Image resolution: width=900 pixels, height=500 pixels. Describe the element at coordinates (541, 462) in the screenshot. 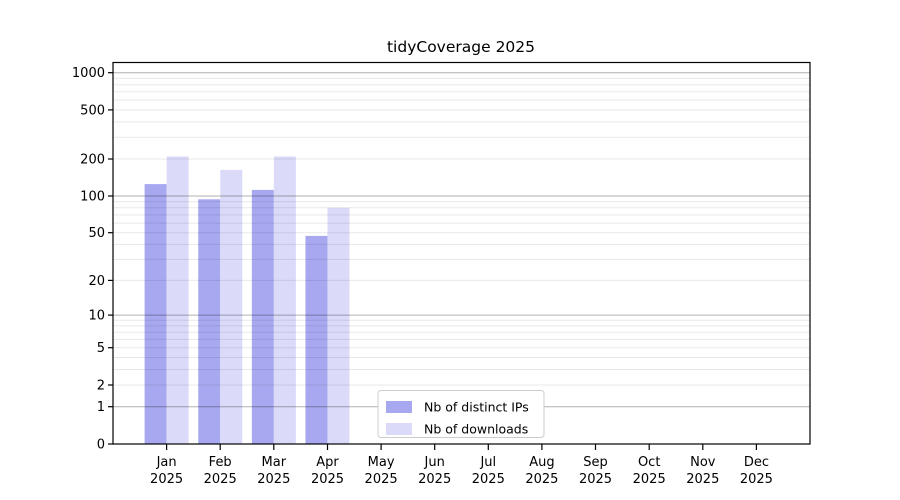

I see `x-tick-label-month-aug: Aug` at that location.